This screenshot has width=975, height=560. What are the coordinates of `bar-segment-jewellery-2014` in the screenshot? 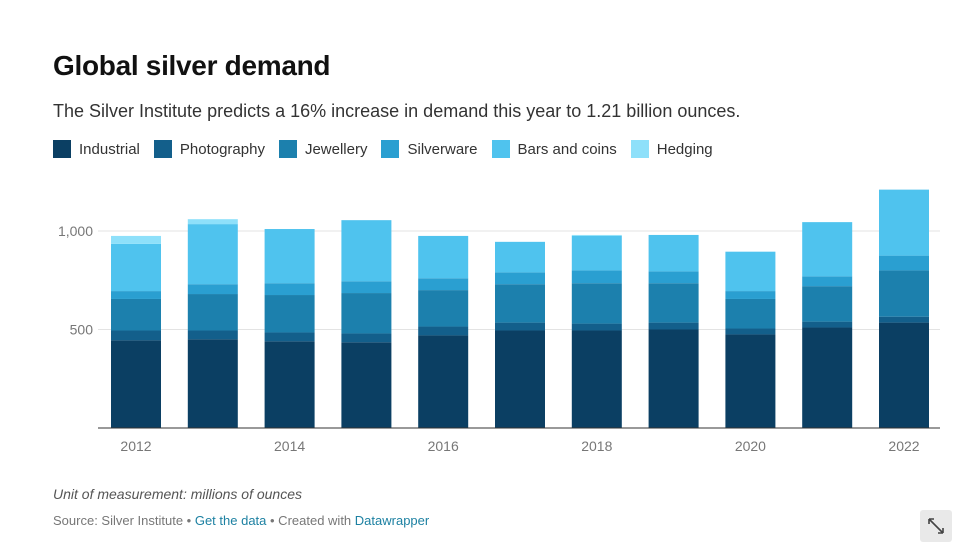 It's located at (289, 314).